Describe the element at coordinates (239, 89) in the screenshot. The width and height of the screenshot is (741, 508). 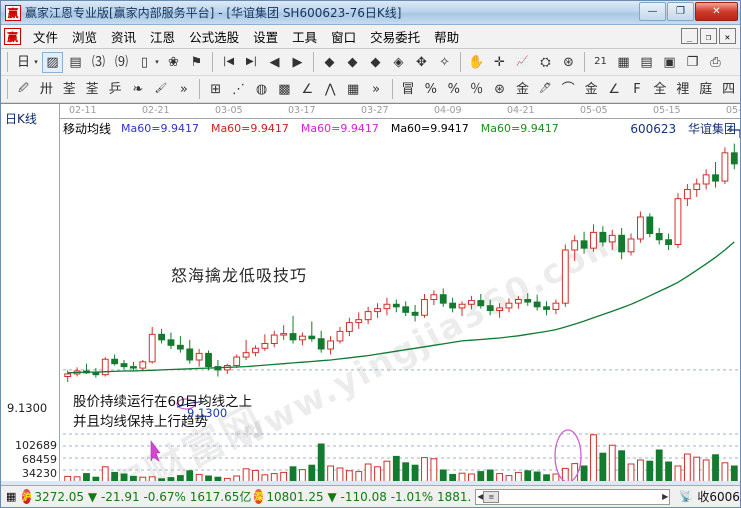
I see `fan-lines-icon: ⋰` at that location.